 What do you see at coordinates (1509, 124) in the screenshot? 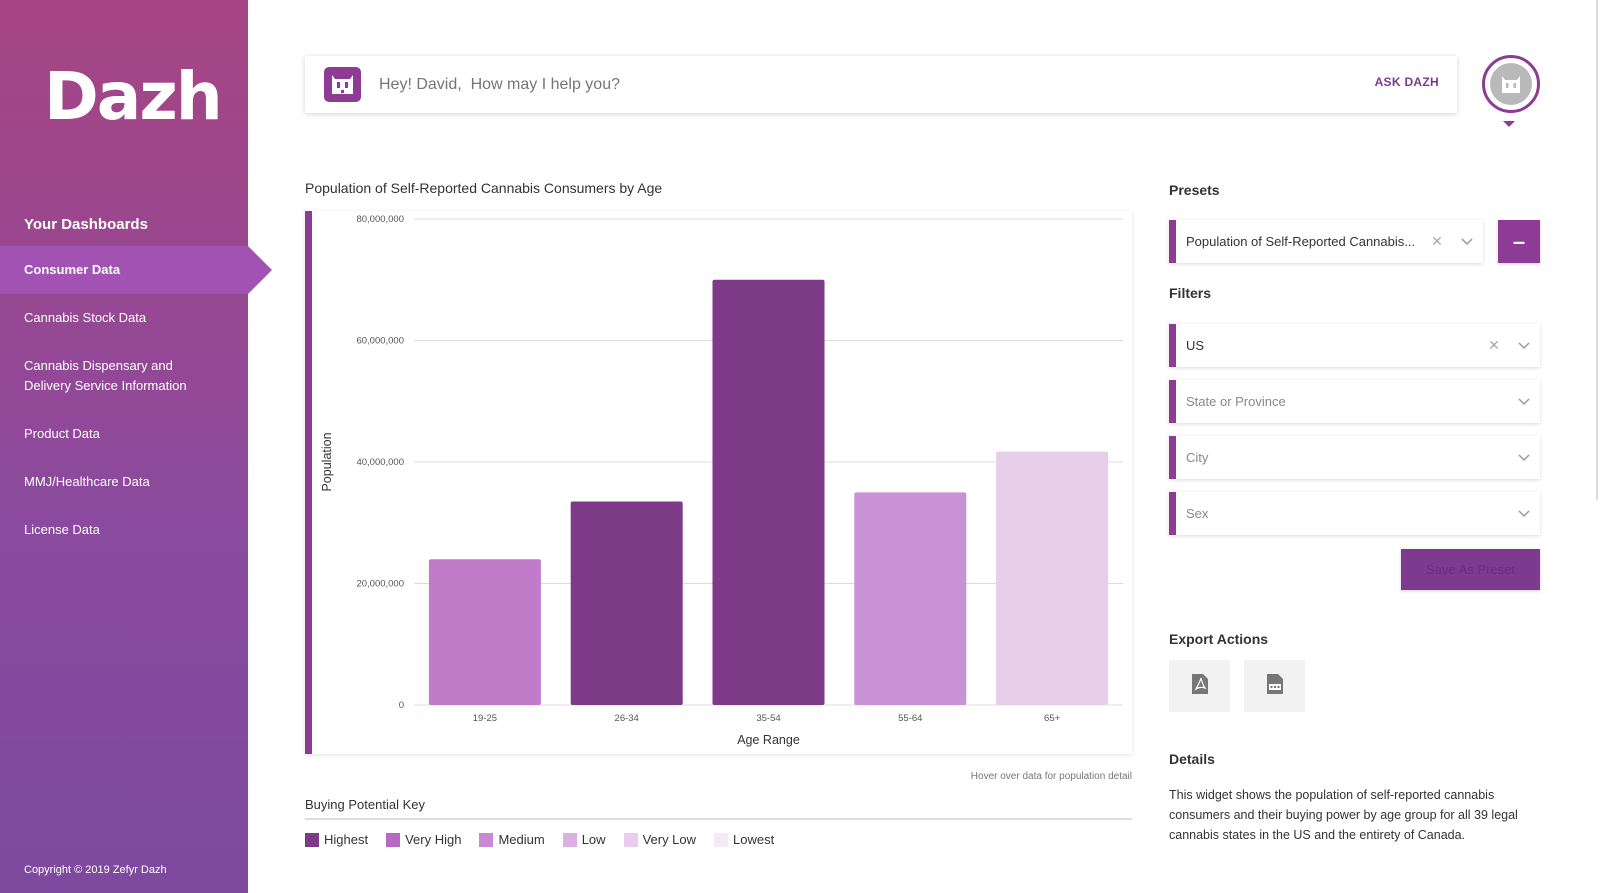
I see `avatar-menu-caret-icon` at bounding box center [1509, 124].